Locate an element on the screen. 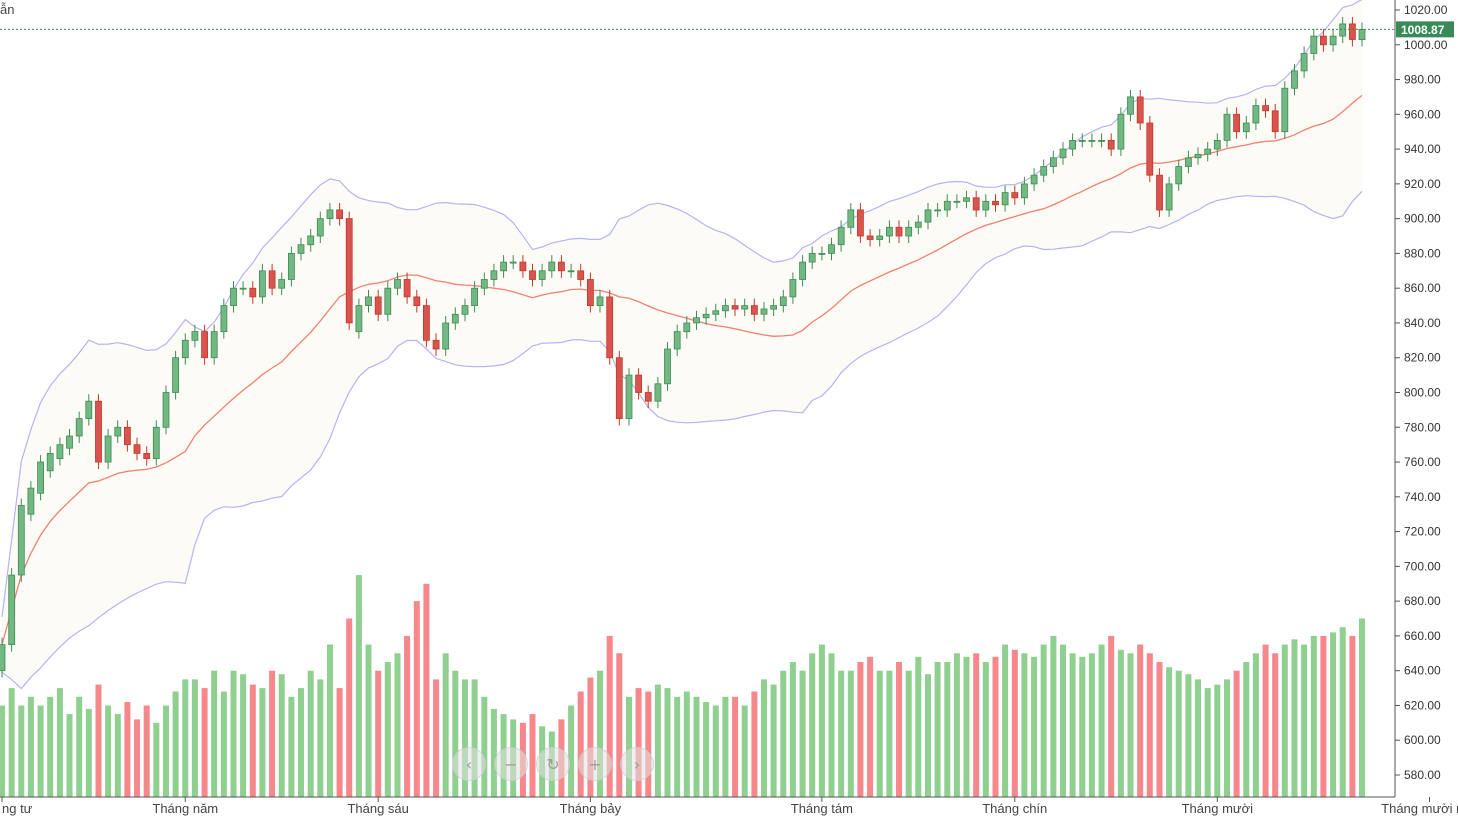 The height and width of the screenshot is (819, 1458). next-icon: › is located at coordinates (637, 764).